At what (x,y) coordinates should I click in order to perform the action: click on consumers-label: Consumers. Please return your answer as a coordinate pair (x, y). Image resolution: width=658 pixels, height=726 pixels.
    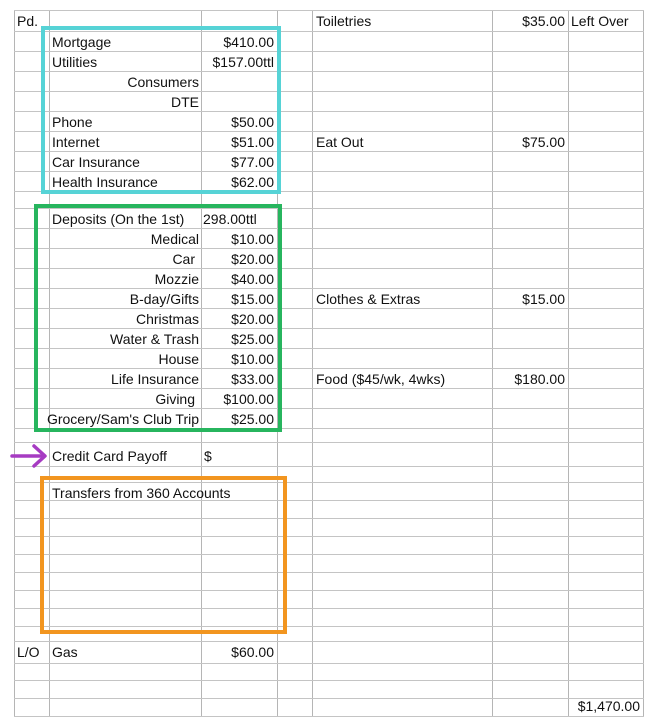
    Looking at the image, I should click on (163, 82).